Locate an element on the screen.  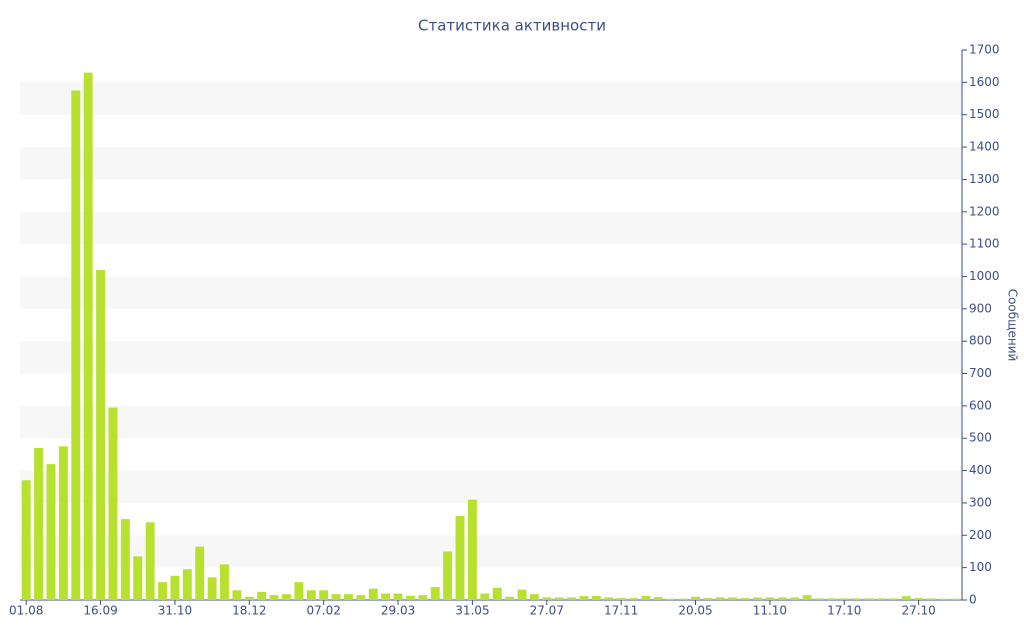
x-tick-label: 11.10 is located at coordinates (770, 611).